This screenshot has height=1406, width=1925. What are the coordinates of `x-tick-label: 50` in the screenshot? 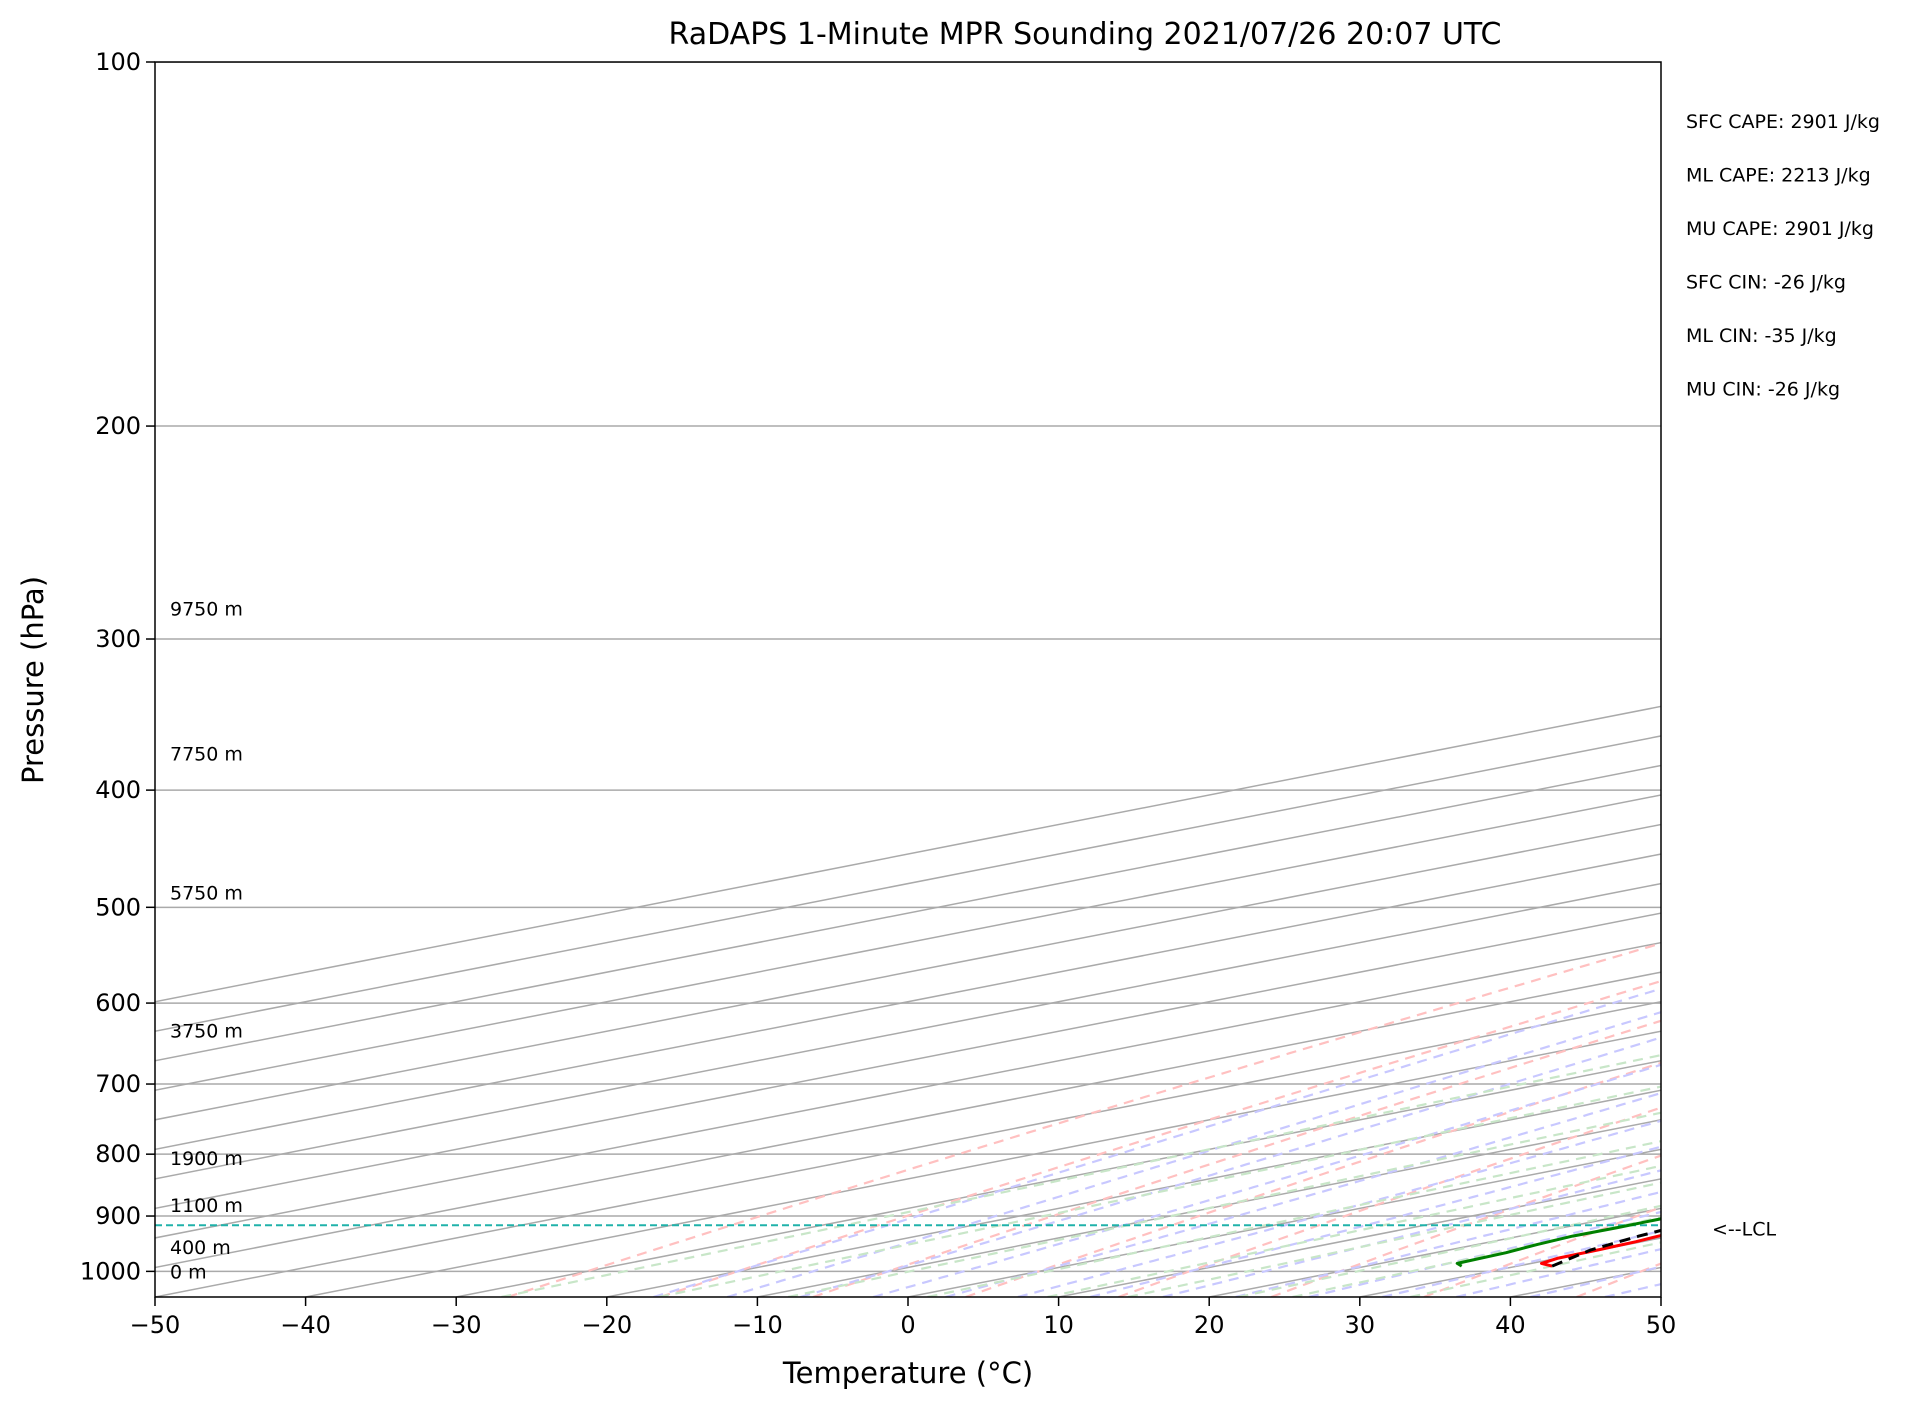 It's located at (1661, 1325).